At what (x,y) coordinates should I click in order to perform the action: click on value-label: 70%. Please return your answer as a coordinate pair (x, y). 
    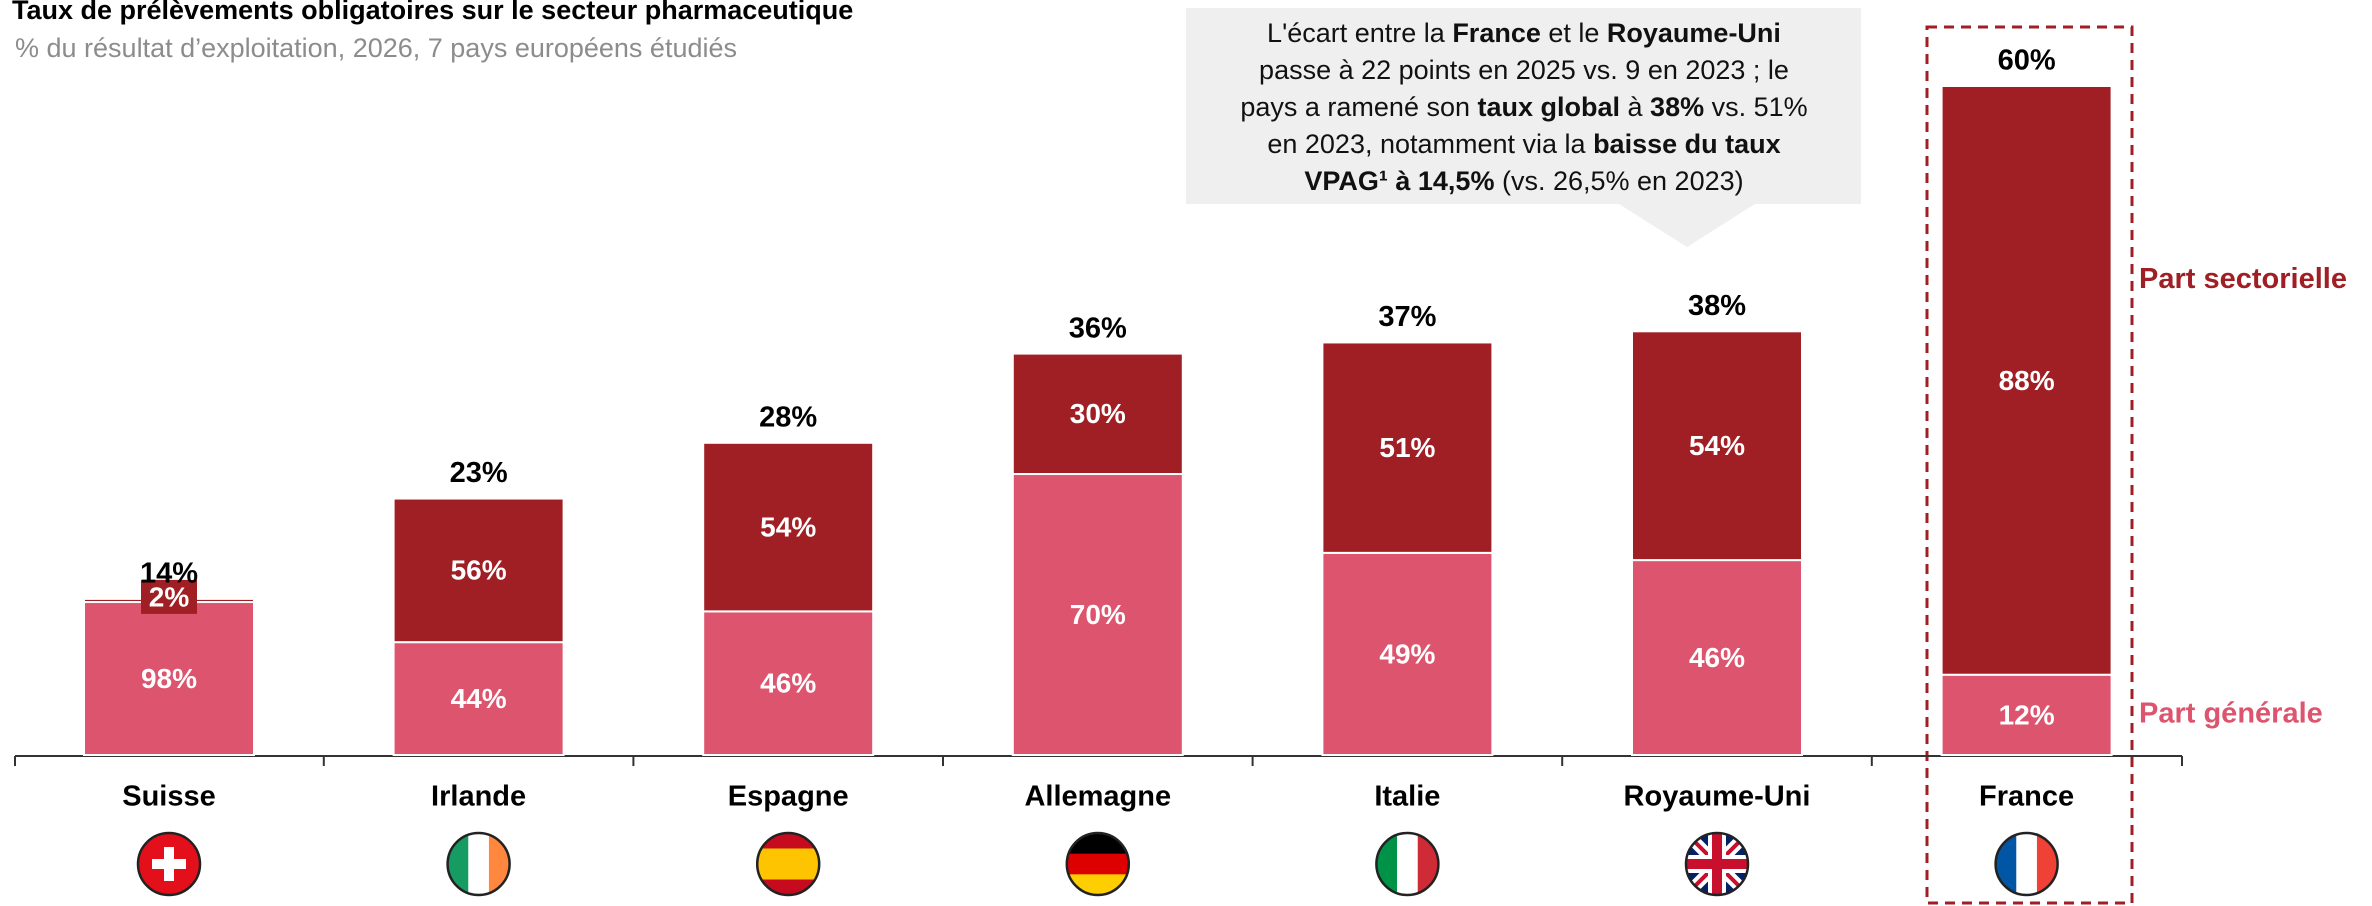
    Looking at the image, I should click on (1098, 614).